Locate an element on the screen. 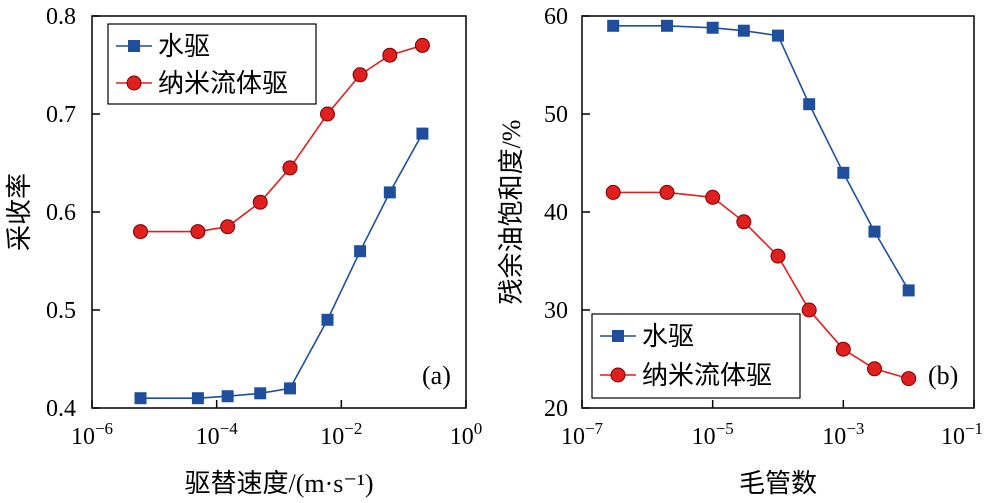  chart-a-panel-tag: (a) is located at coordinates (436, 375).